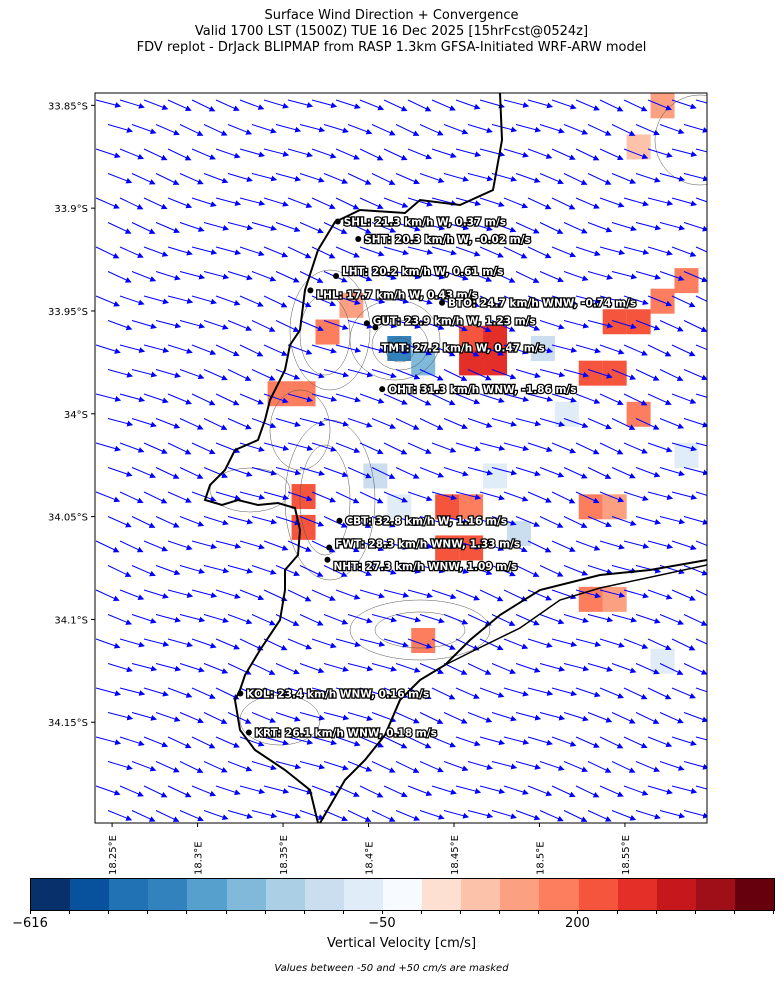  What do you see at coordinates (482, 390) in the screenshot?
I see `station-label: OHT: 31.3 km/h WNW, -1.86 m/s` at bounding box center [482, 390].